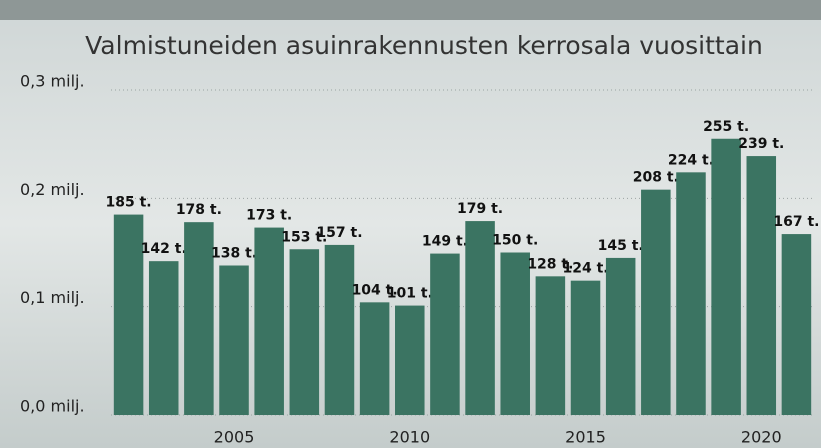  Describe the element at coordinates (409, 437) in the screenshot. I see `x-tick-label: 2010` at that location.